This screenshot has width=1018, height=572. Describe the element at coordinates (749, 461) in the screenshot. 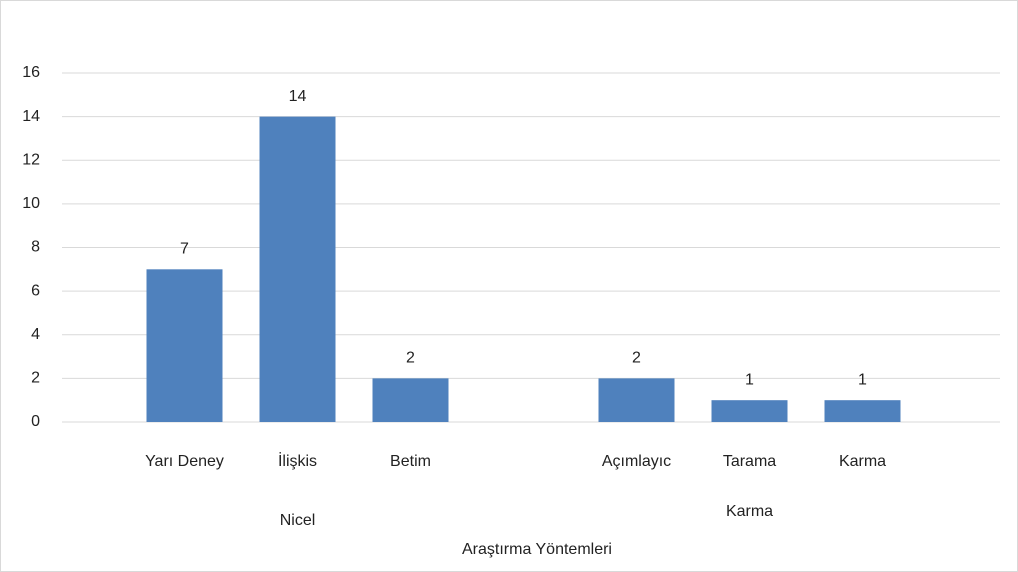

I see `x-tick-label: Tarama` at that location.